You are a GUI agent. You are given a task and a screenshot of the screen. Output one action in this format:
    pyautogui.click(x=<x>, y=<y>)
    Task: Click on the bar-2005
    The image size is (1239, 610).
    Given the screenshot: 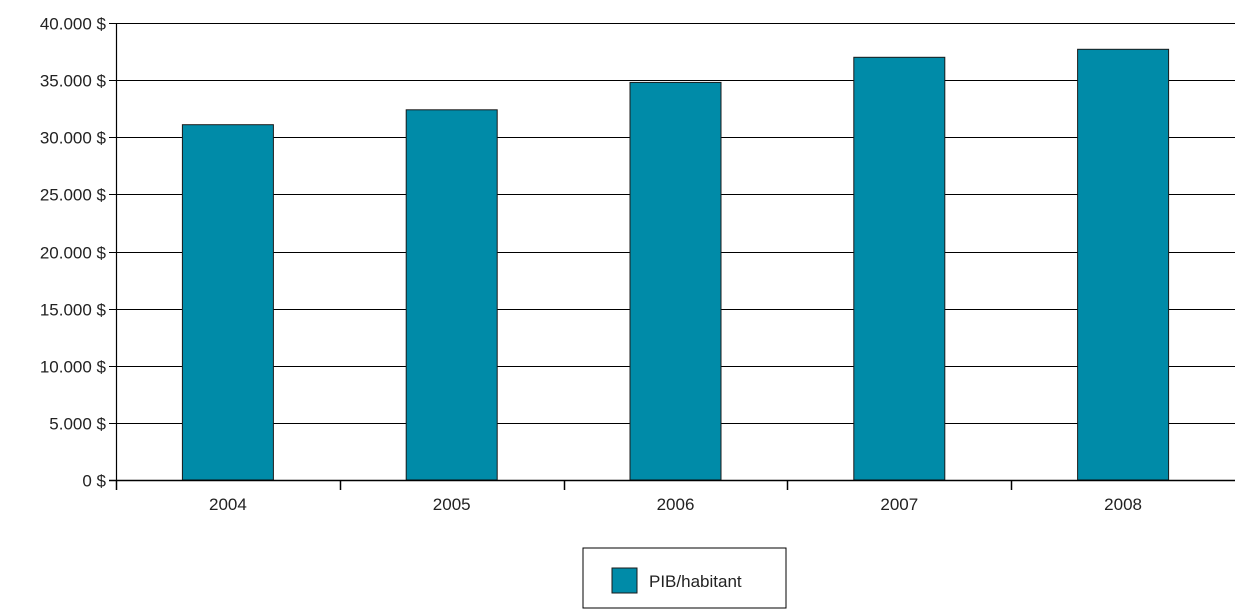 What is the action you would take?
    pyautogui.click(x=451, y=295)
    